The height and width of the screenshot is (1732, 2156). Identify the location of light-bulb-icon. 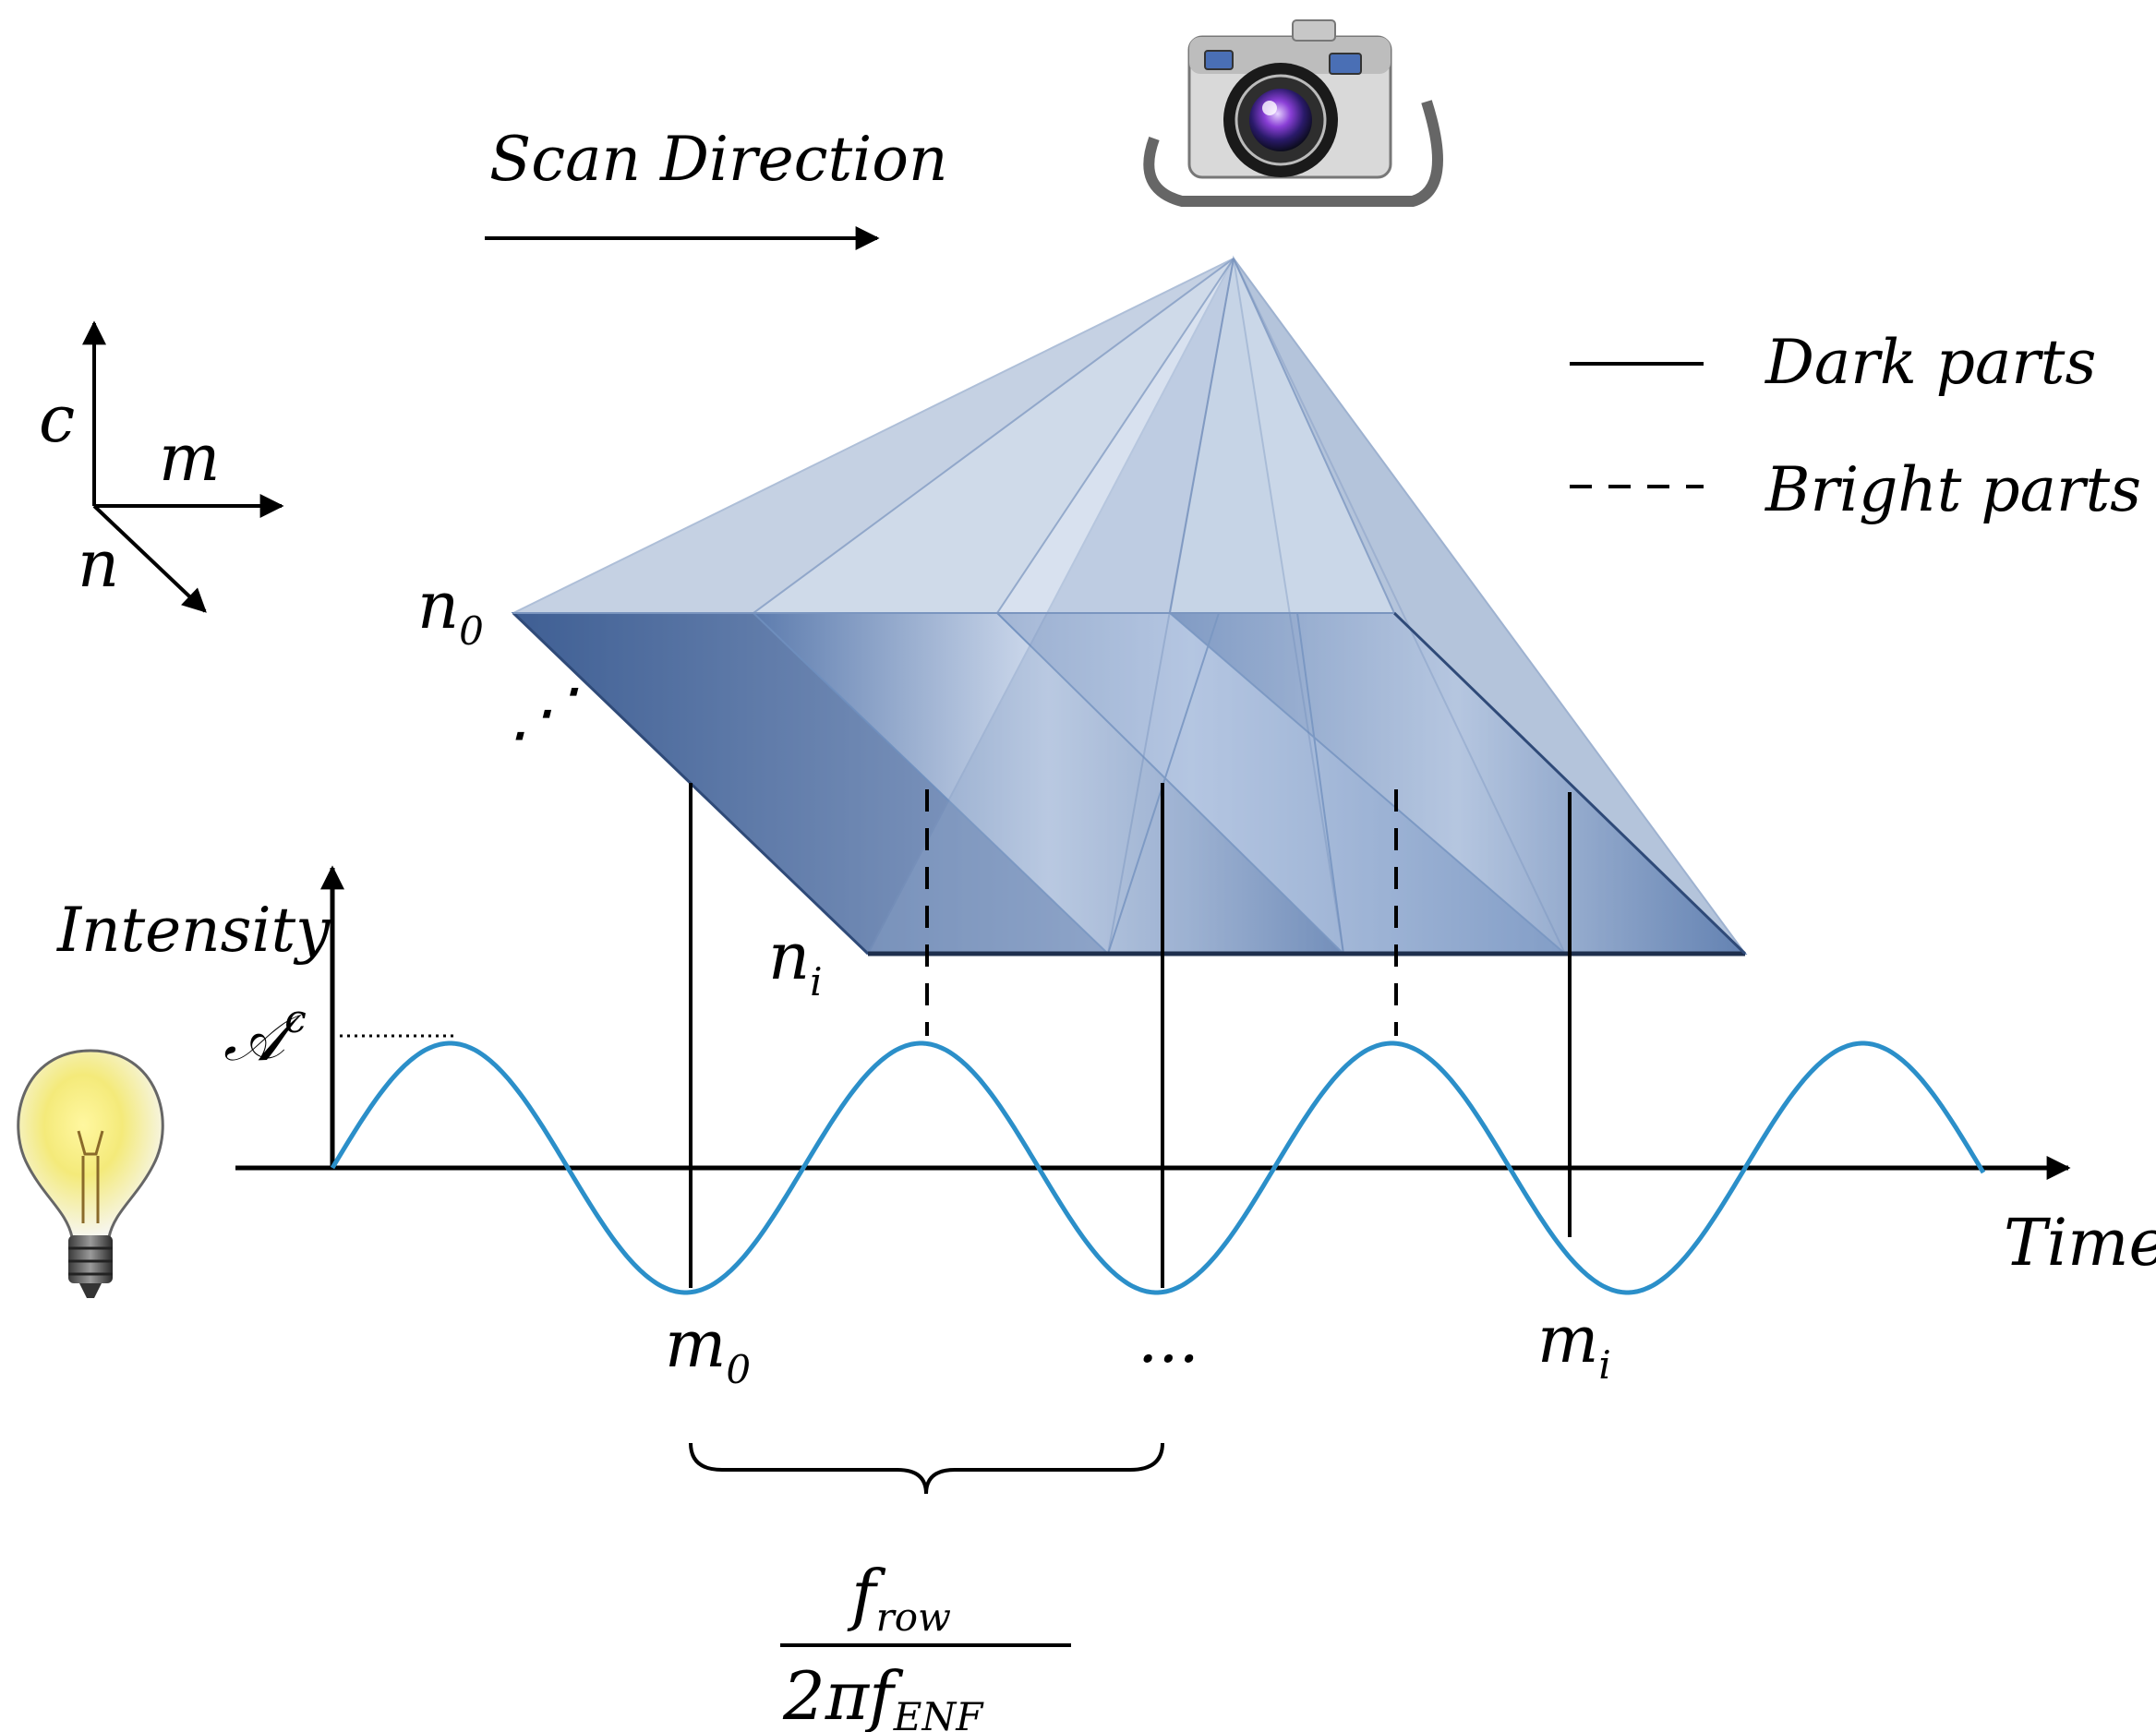
(90, 1173).